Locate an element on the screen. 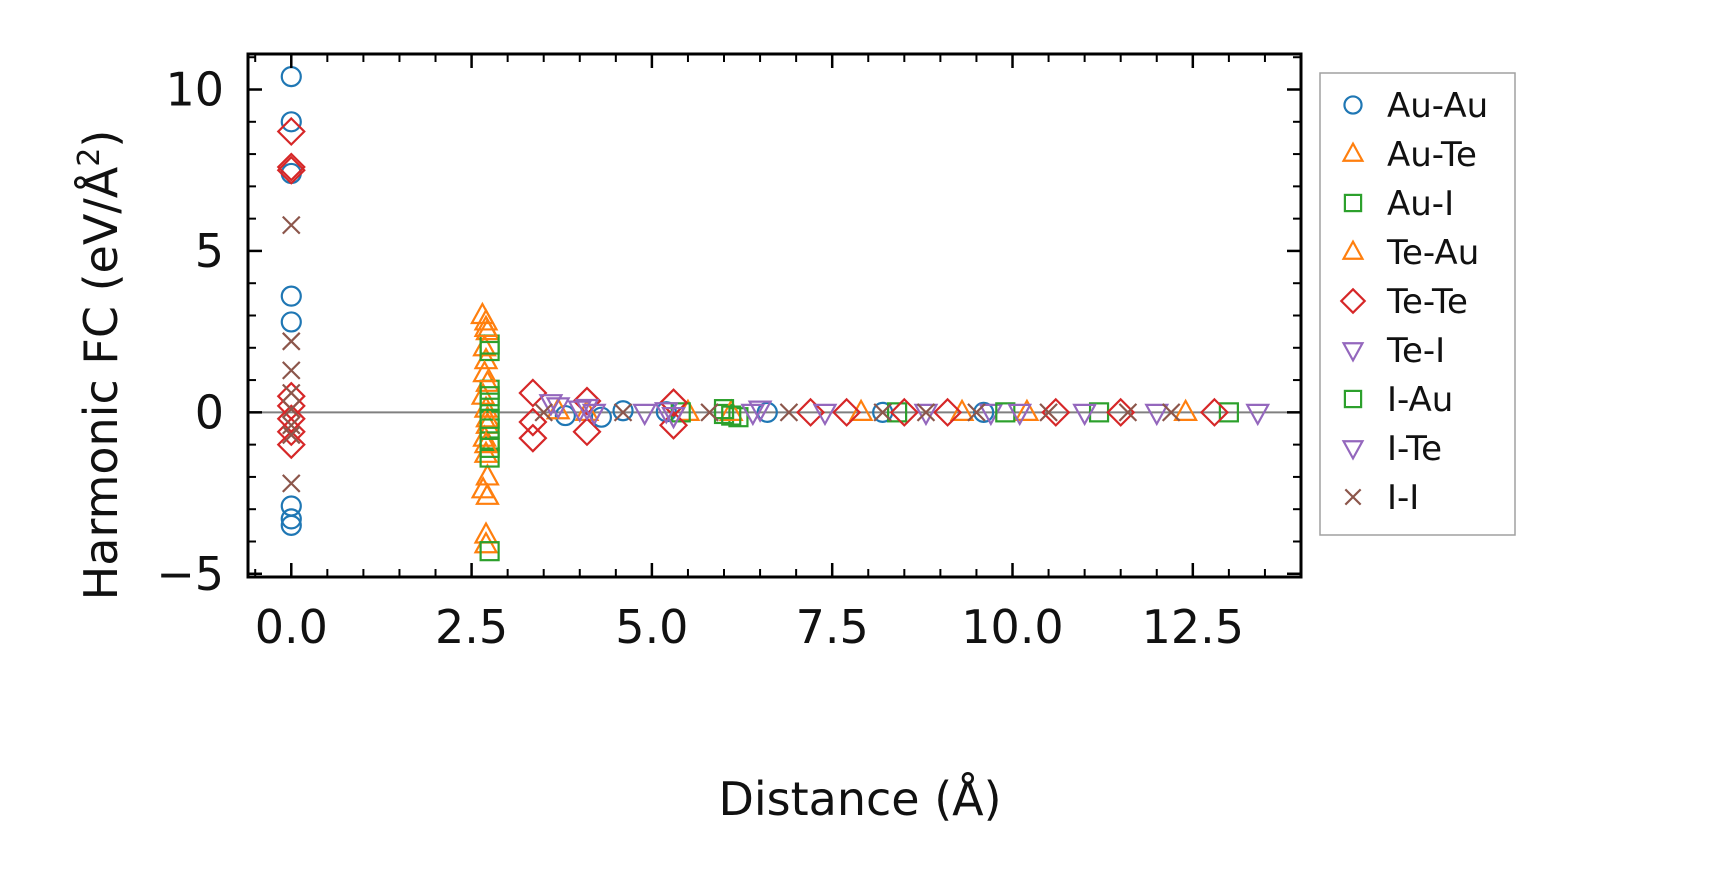 The height and width of the screenshot is (883, 1733). x-tick-label: 10.0 is located at coordinates (1012, 627).